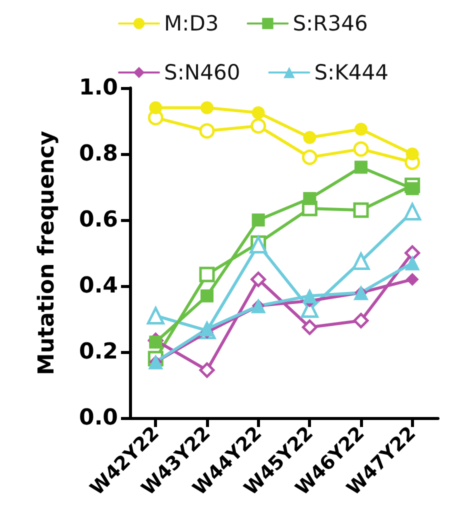 The width and height of the screenshot is (460, 531). What do you see at coordinates (351, 72) in the screenshot?
I see `legend-label: S:K444` at bounding box center [351, 72].